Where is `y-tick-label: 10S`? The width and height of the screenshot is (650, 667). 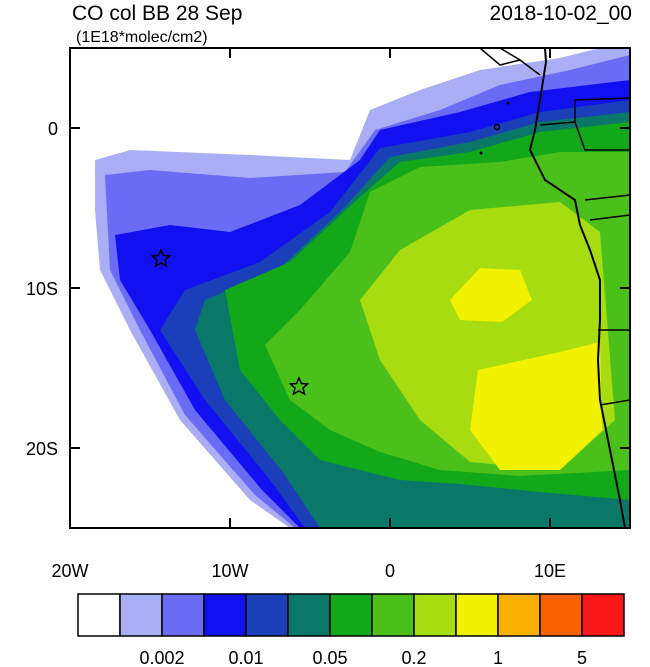
y-tick-label: 10S is located at coordinates (42, 289).